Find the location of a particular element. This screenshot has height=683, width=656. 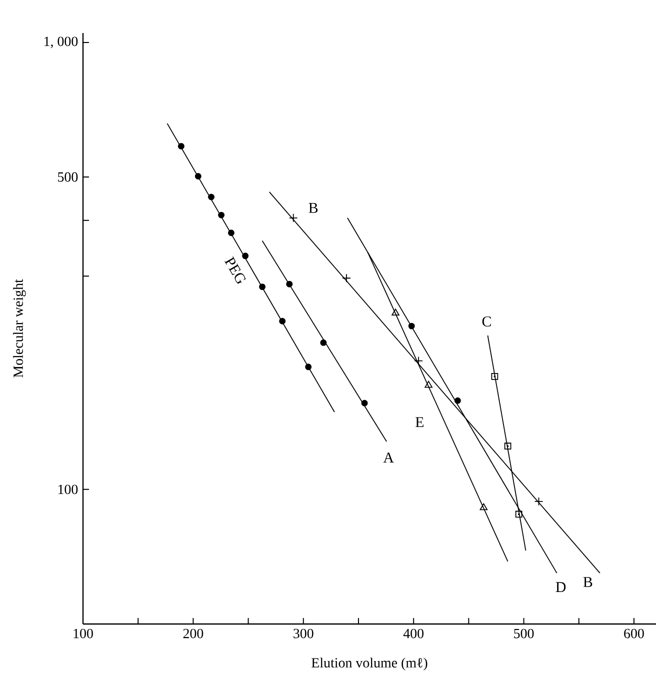

y-tick-label: 100 is located at coordinates (68, 489).